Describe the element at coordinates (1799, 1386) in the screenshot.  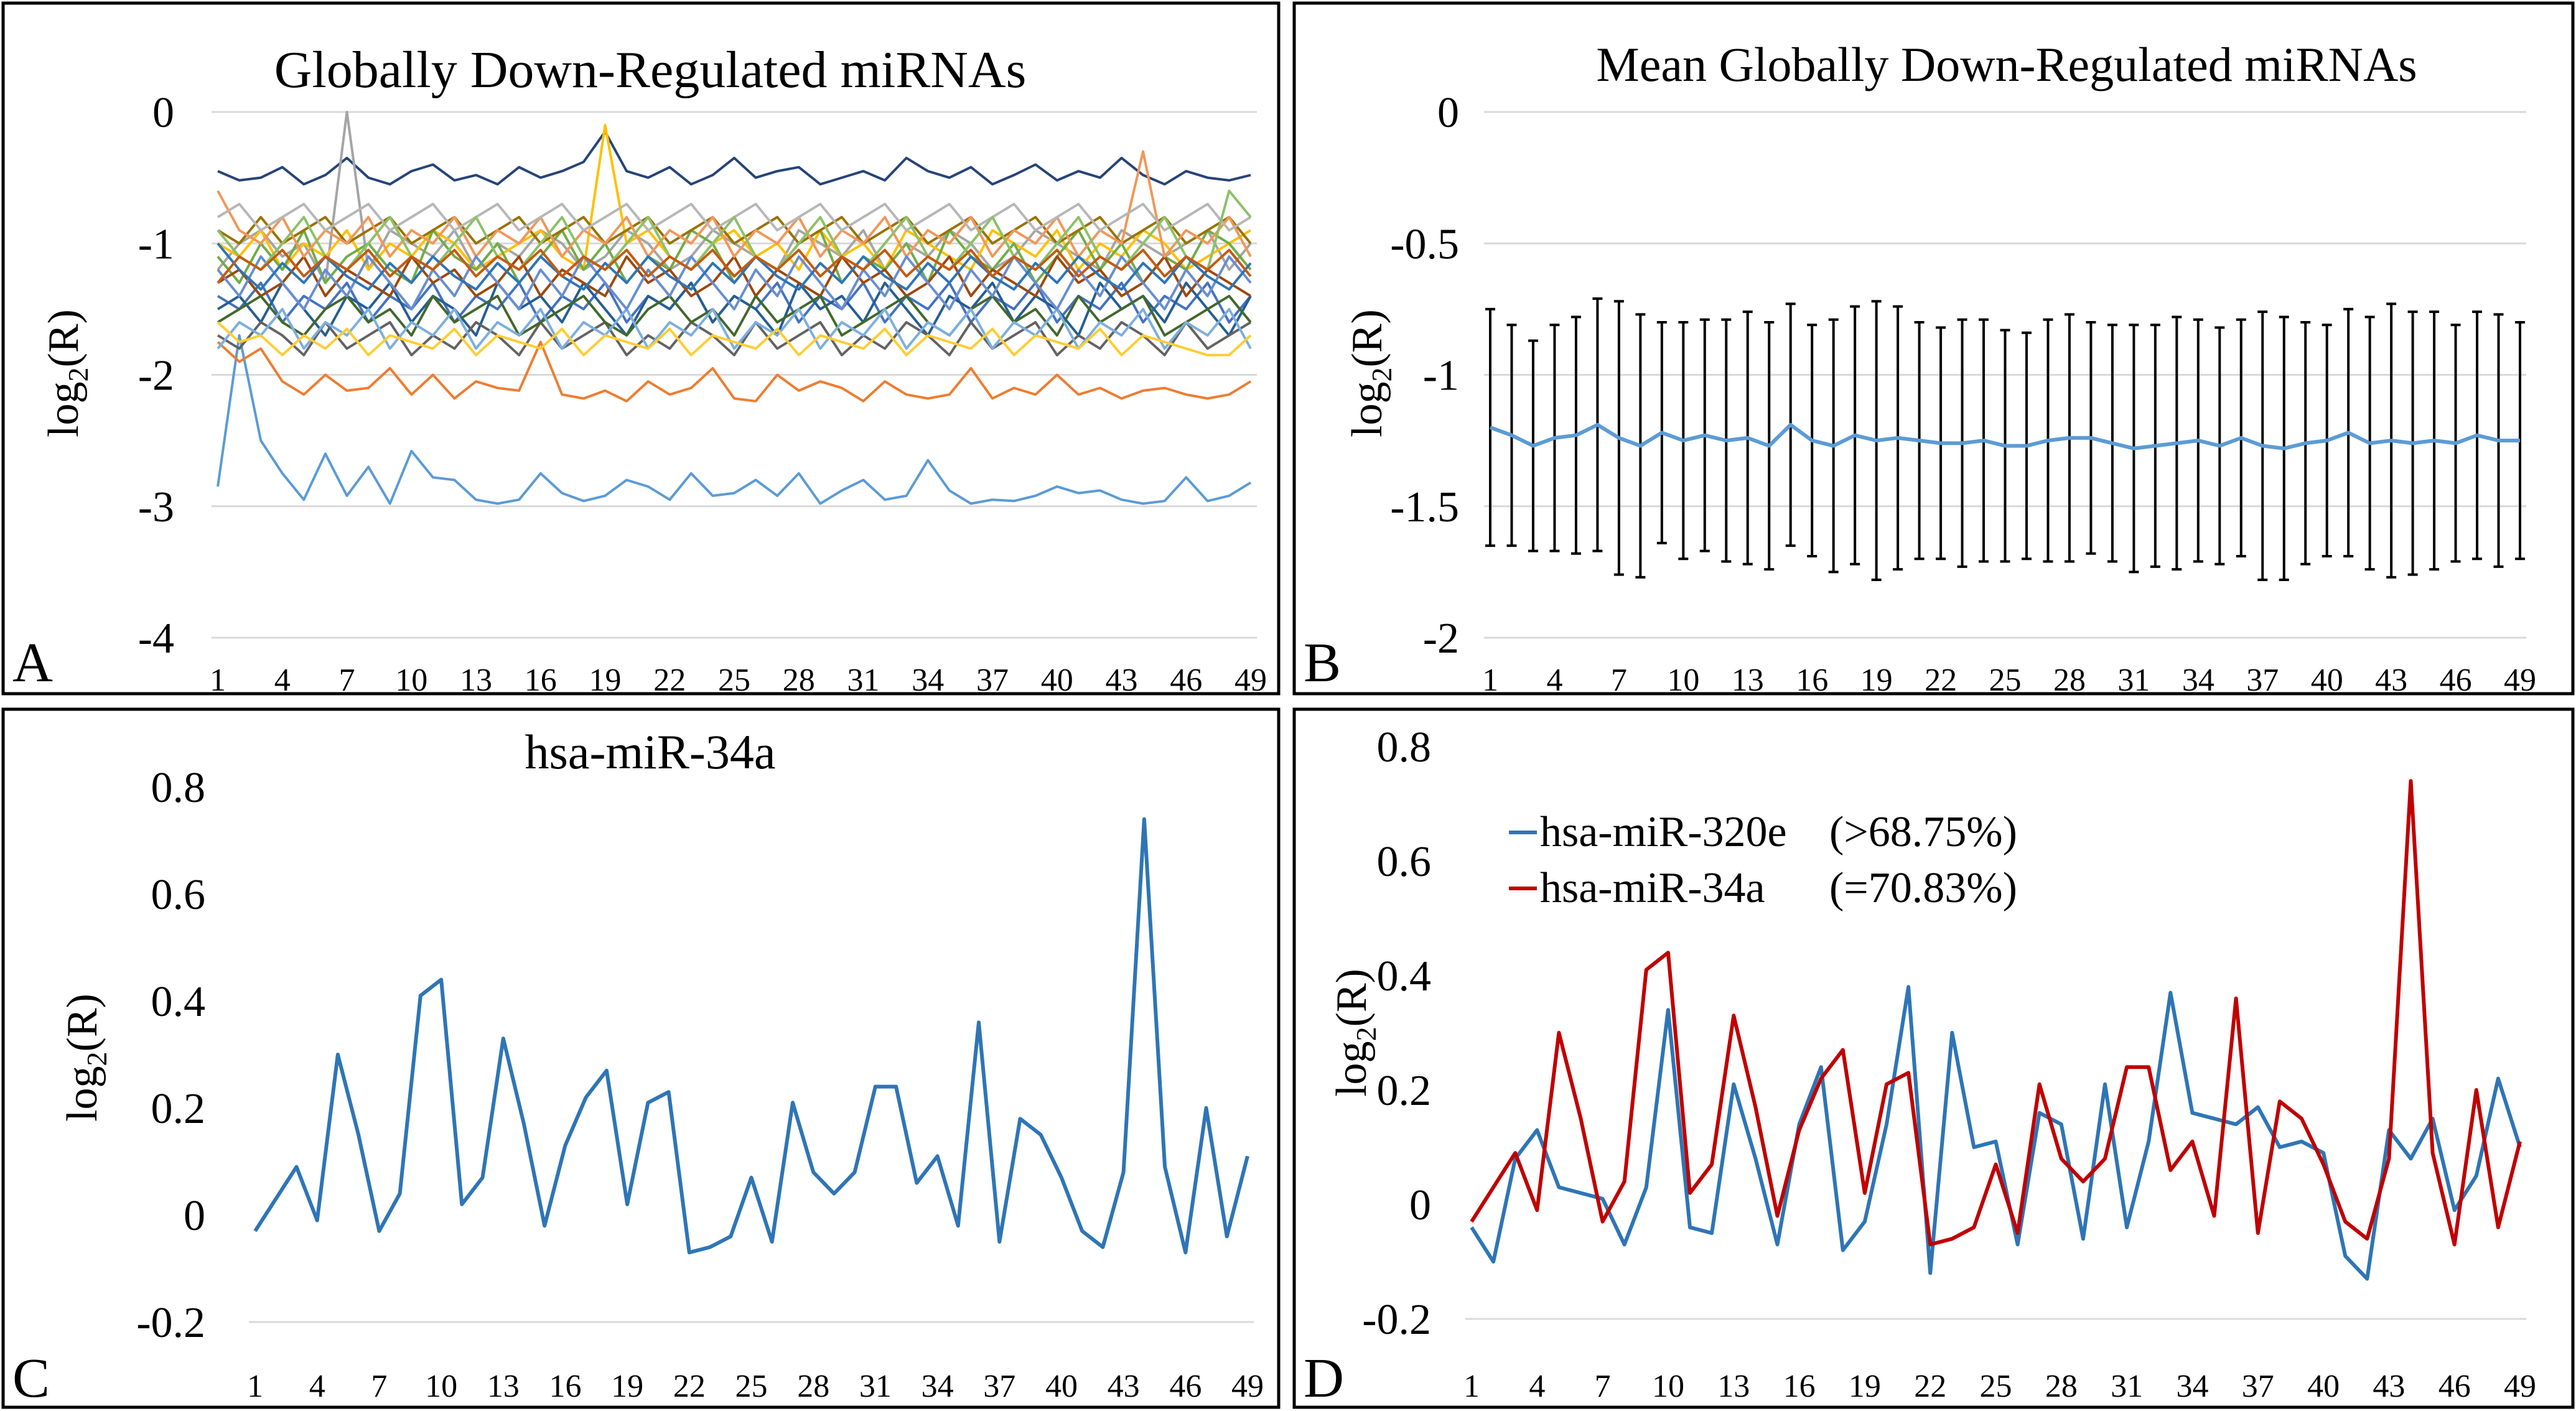
I see `panel-d-x-tick-label: 16` at that location.